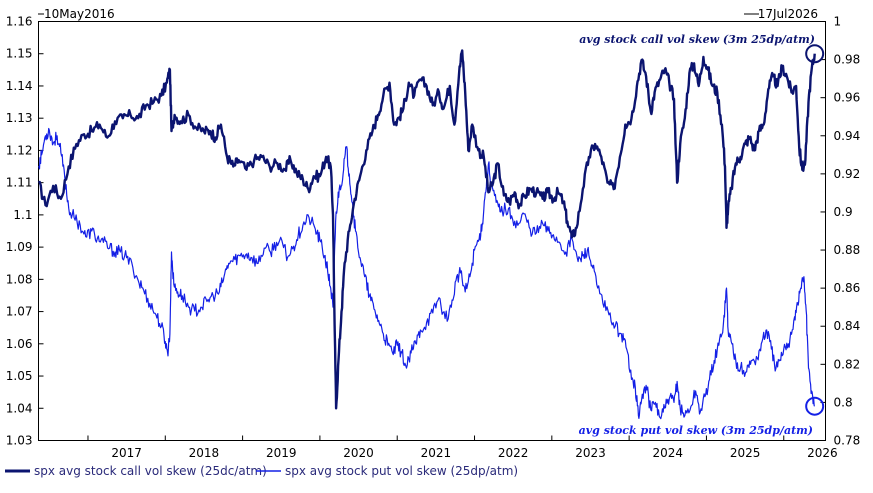  I want to click on x-tick-label: 2025, so click(745, 453).